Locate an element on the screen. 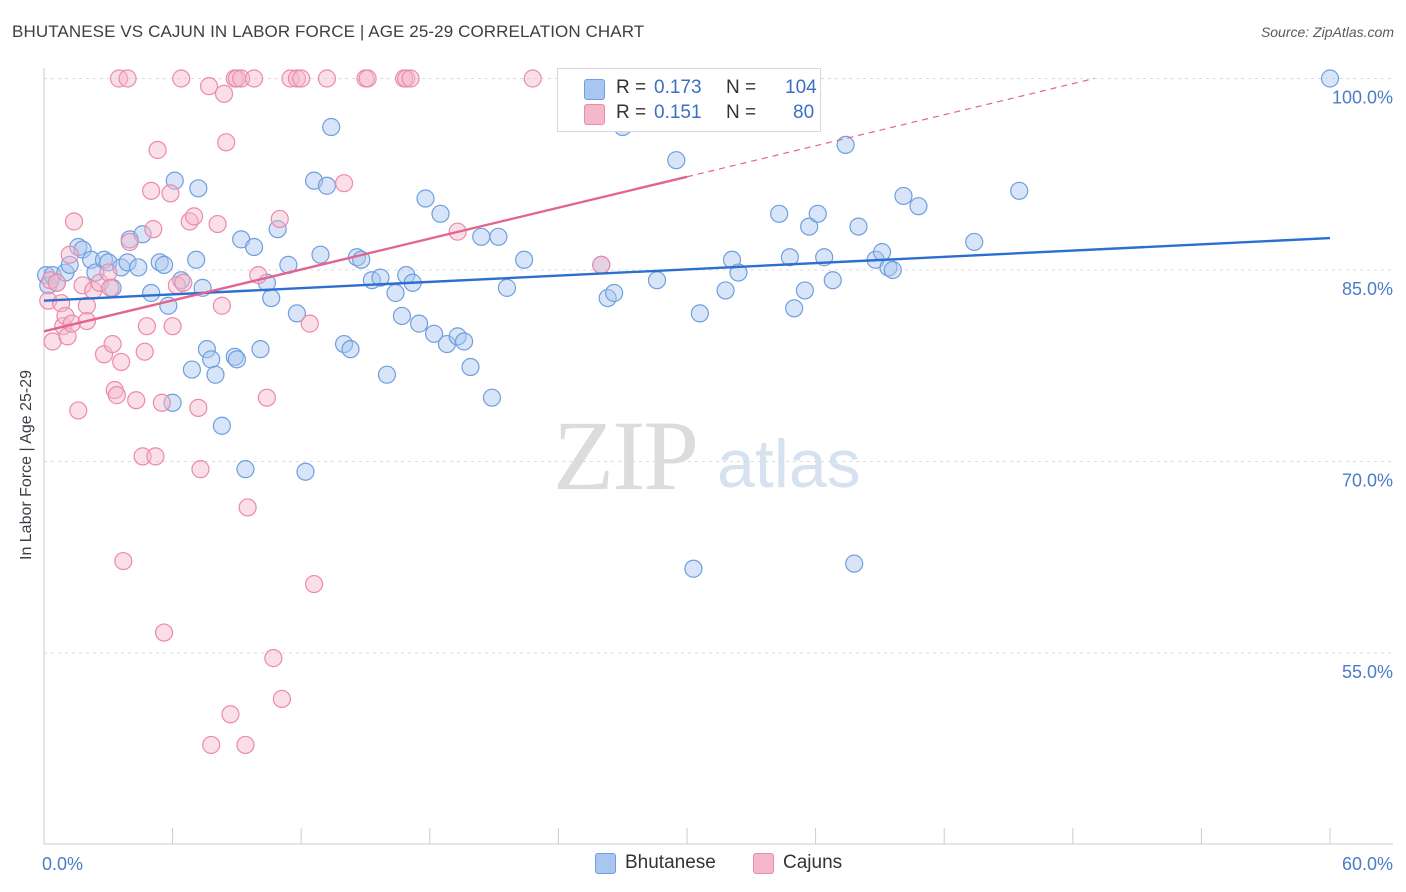  y-tick-label: 70.0% is located at coordinates (1367, 481).